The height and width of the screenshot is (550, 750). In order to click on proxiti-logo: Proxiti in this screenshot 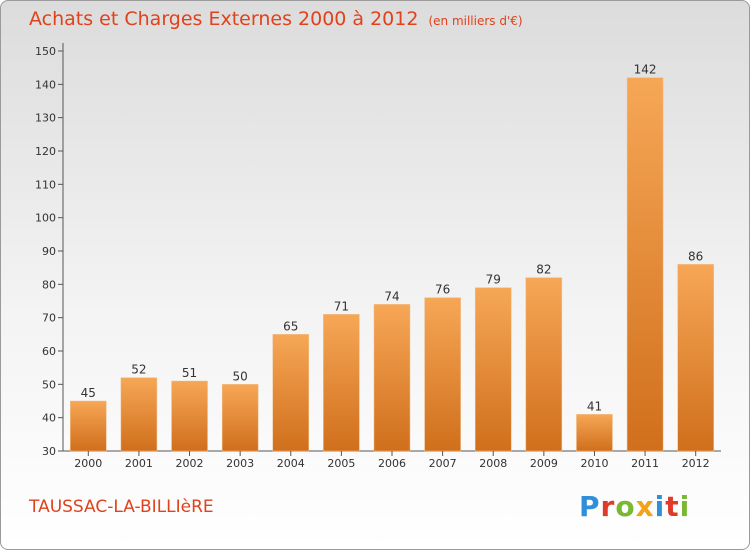, I will do `click(635, 506)`.